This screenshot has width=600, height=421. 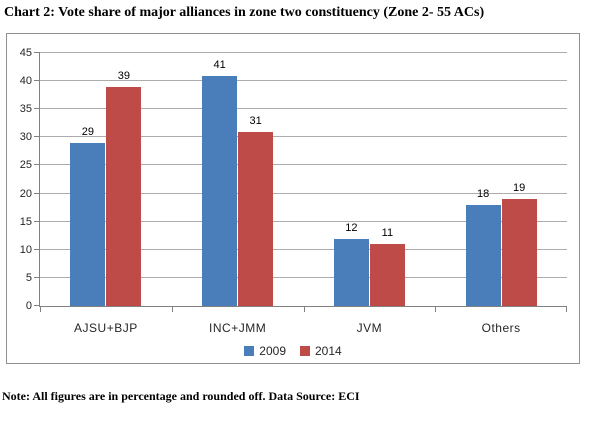 I want to click on bar-value-label: 19, so click(x=519, y=188).